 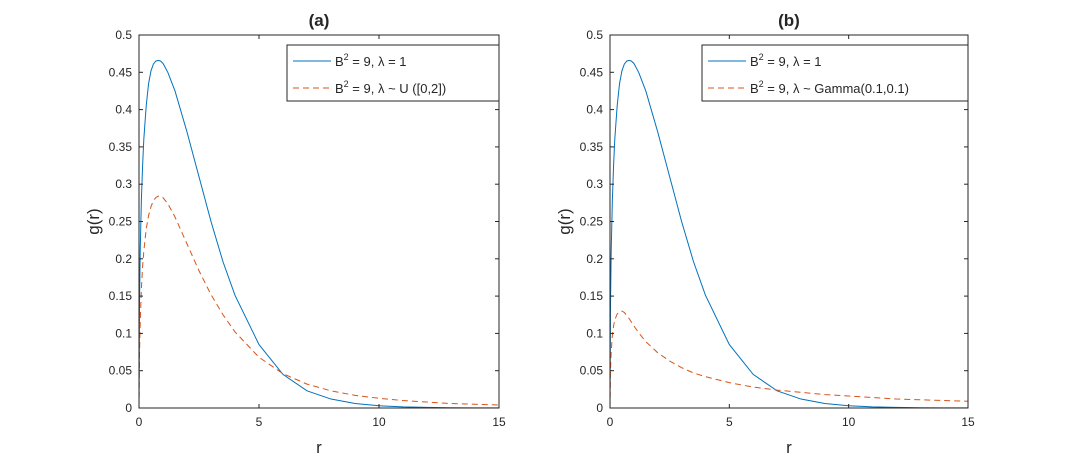 What do you see at coordinates (829, 87) in the screenshot?
I see `legend-label-2: B2 = 9, λ ~ Gamma(0.1,0.1)` at bounding box center [829, 87].